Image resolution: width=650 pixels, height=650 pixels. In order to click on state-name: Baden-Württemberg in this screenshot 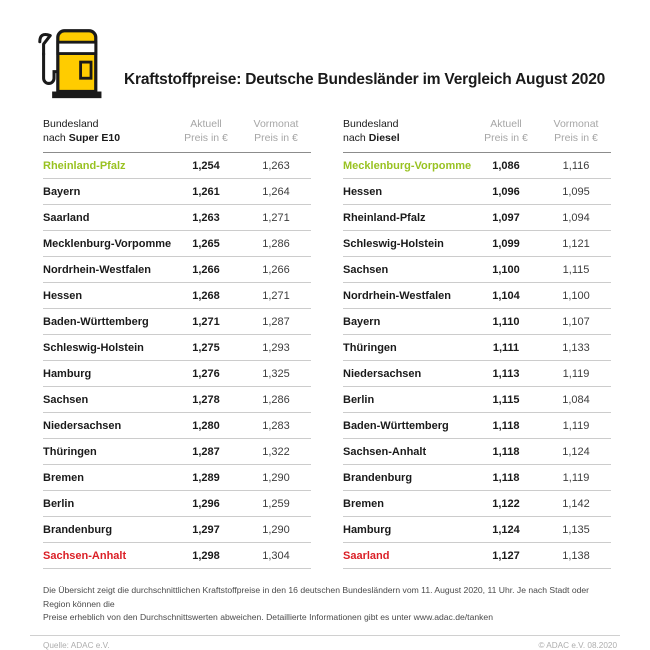, I will do `click(96, 321)`.